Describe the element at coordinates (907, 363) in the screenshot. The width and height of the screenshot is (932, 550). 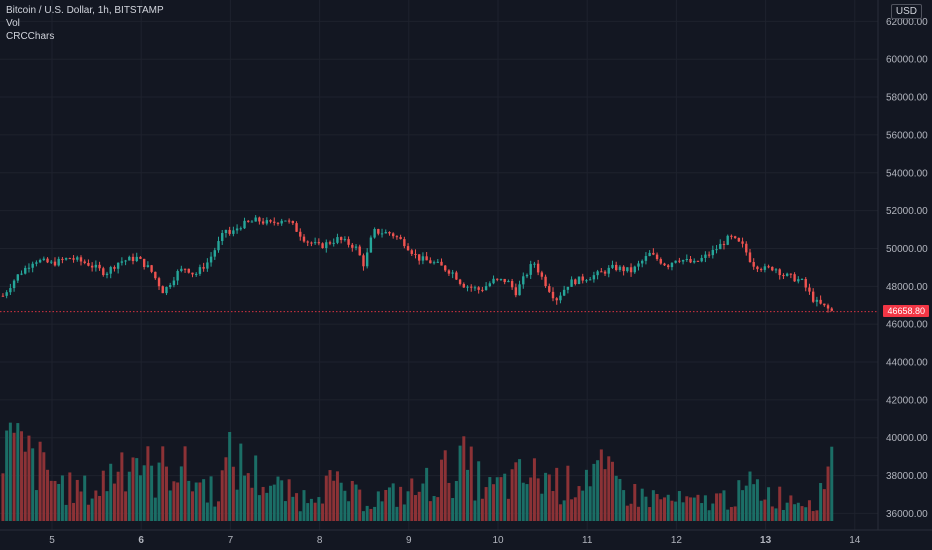
I see `y-tick-label: 44000.00` at that location.